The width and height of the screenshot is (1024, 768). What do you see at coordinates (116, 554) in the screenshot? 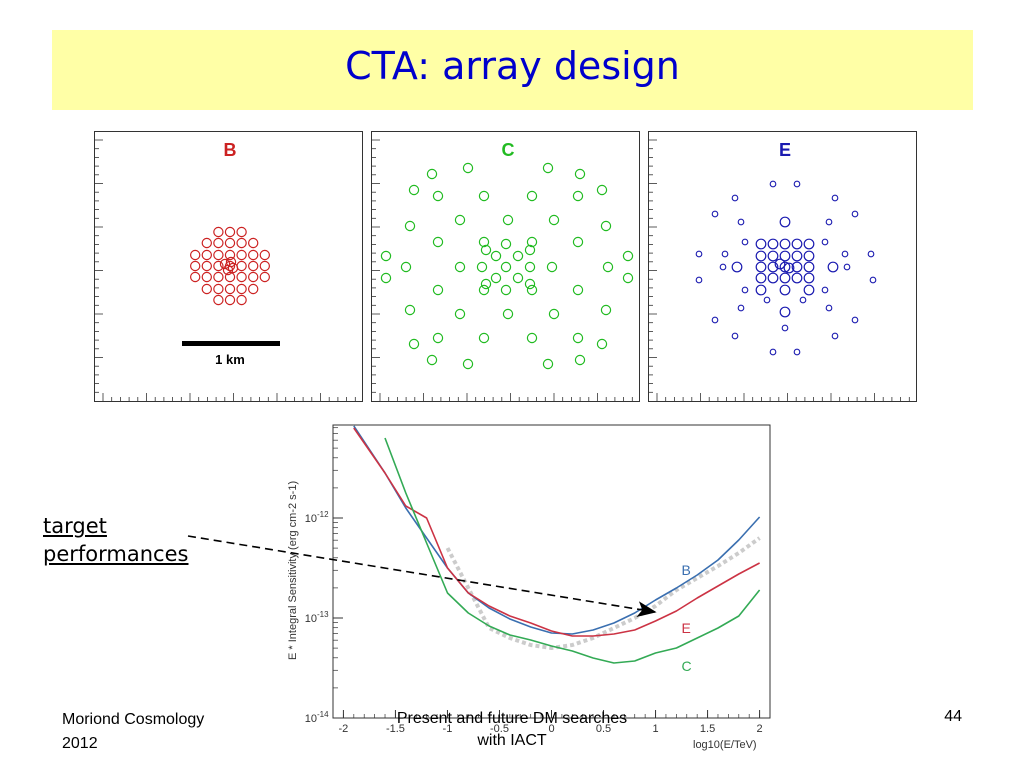
I see `annotation-line-2: performances` at bounding box center [116, 554].